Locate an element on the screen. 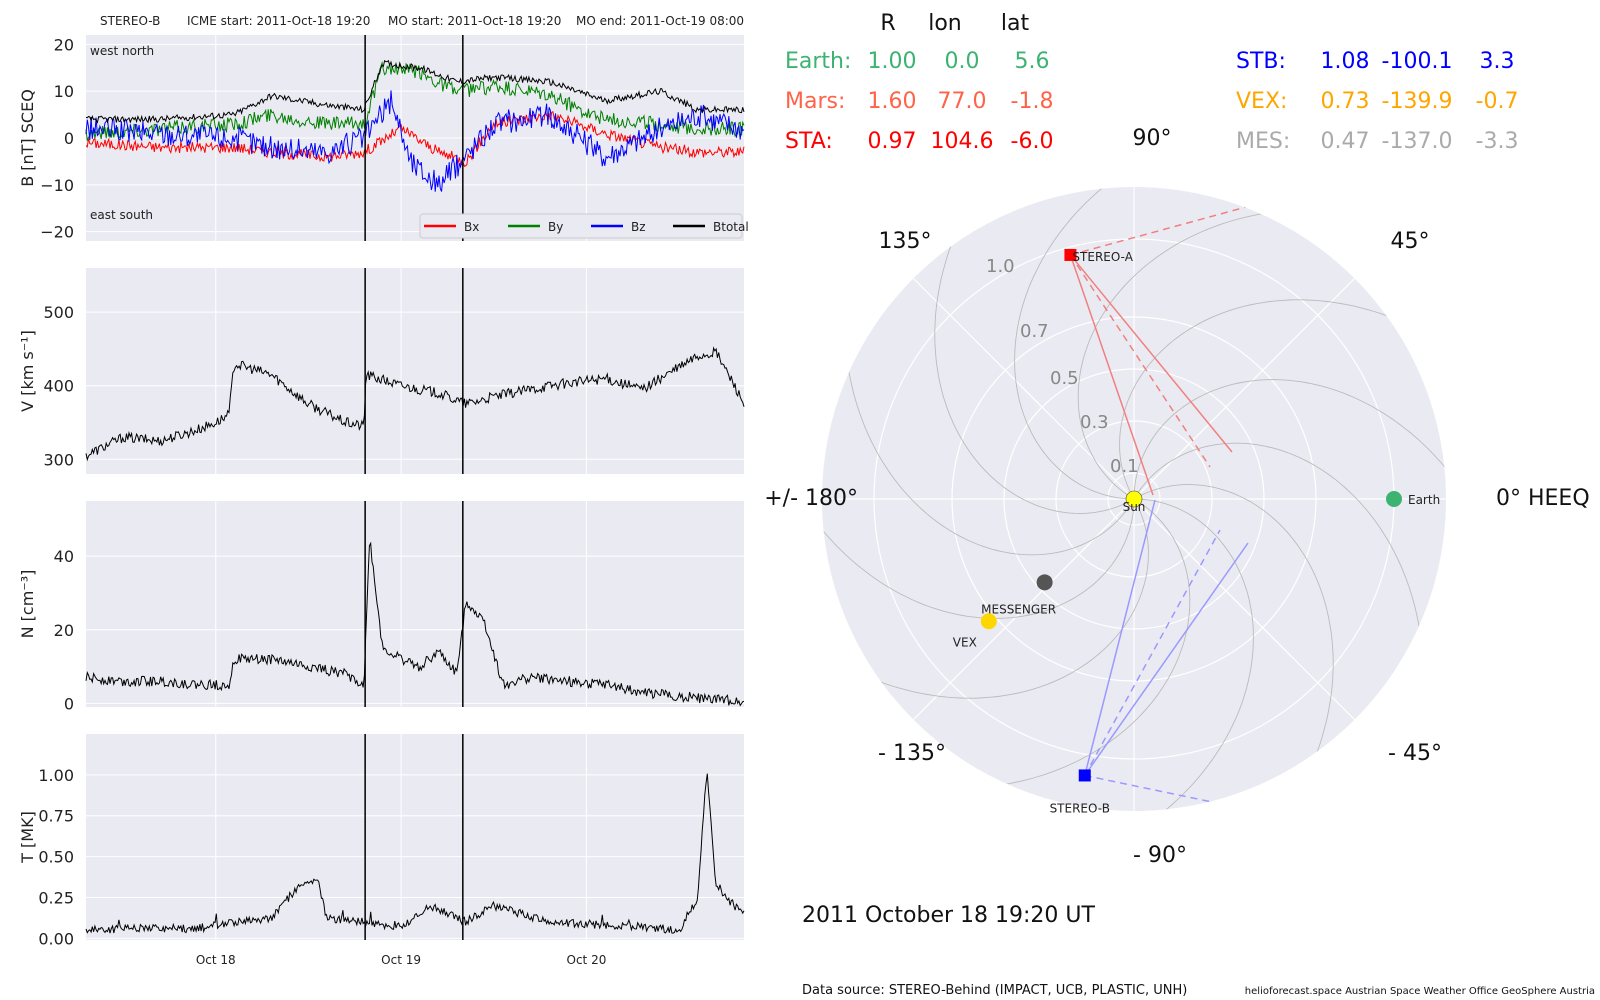 This screenshot has width=1600, height=1000. vex-marker is located at coordinates (988, 621).